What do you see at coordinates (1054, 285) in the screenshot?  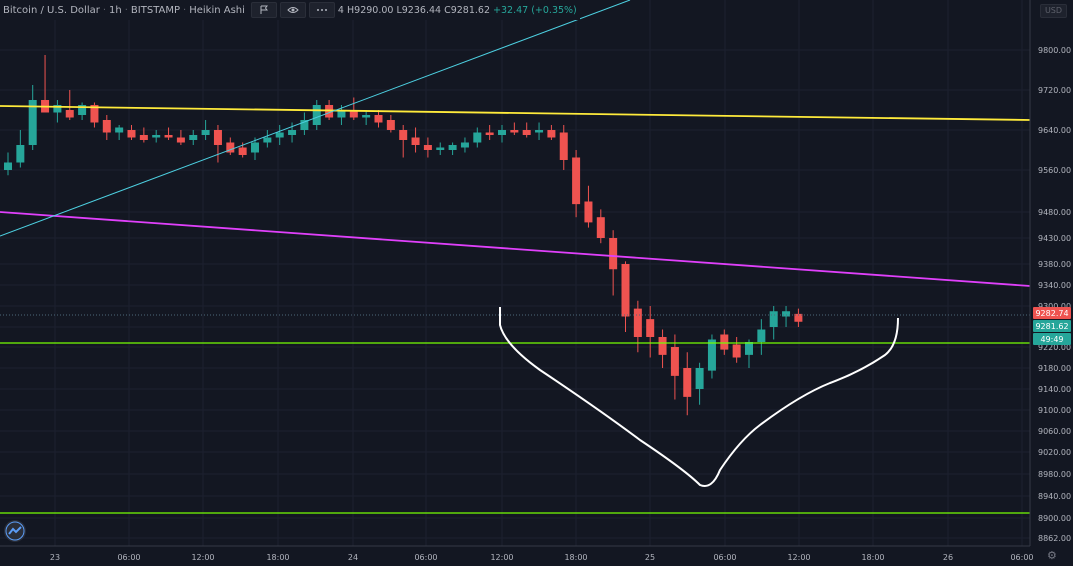 I see `price-tick-label: 9340.00` at bounding box center [1054, 285].